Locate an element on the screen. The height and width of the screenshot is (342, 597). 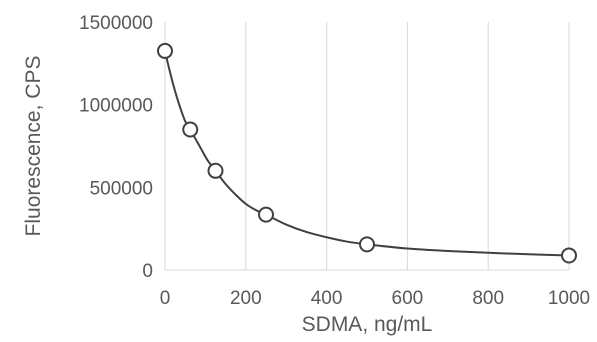
x-tick-label: 800 is located at coordinates (488, 298).